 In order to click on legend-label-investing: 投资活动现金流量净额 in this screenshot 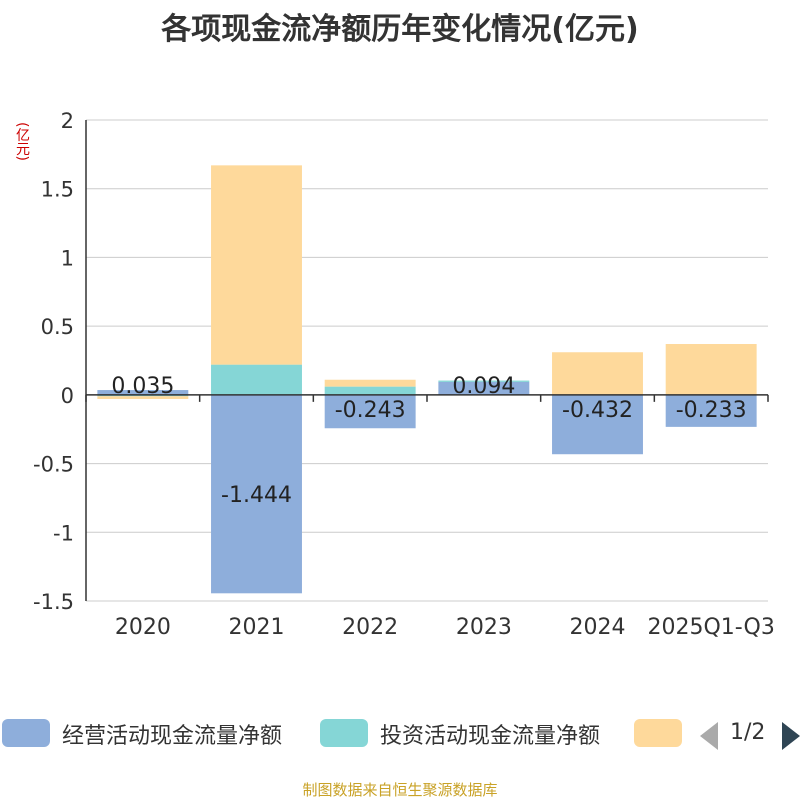, I will do `click(490, 736)`.